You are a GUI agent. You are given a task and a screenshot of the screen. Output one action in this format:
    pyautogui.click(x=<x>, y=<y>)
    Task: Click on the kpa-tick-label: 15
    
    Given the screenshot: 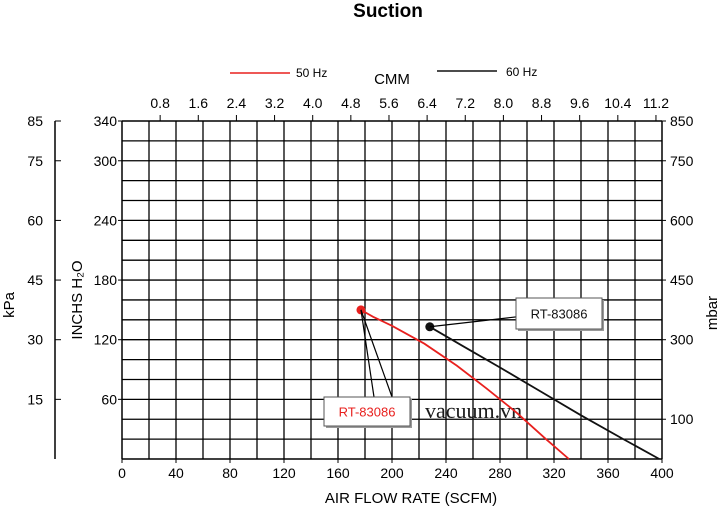 What is the action you would take?
    pyautogui.click(x=35, y=399)
    